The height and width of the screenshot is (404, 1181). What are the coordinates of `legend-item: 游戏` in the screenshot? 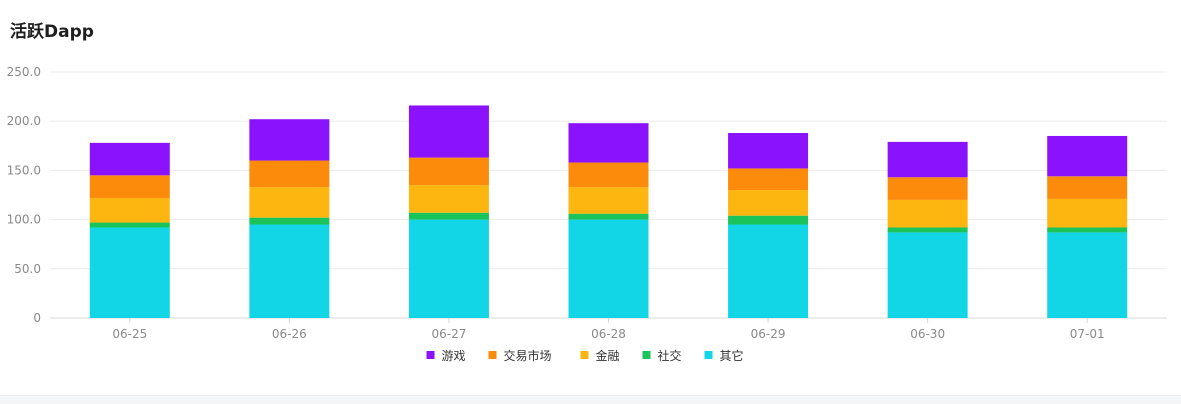 It's located at (446, 356).